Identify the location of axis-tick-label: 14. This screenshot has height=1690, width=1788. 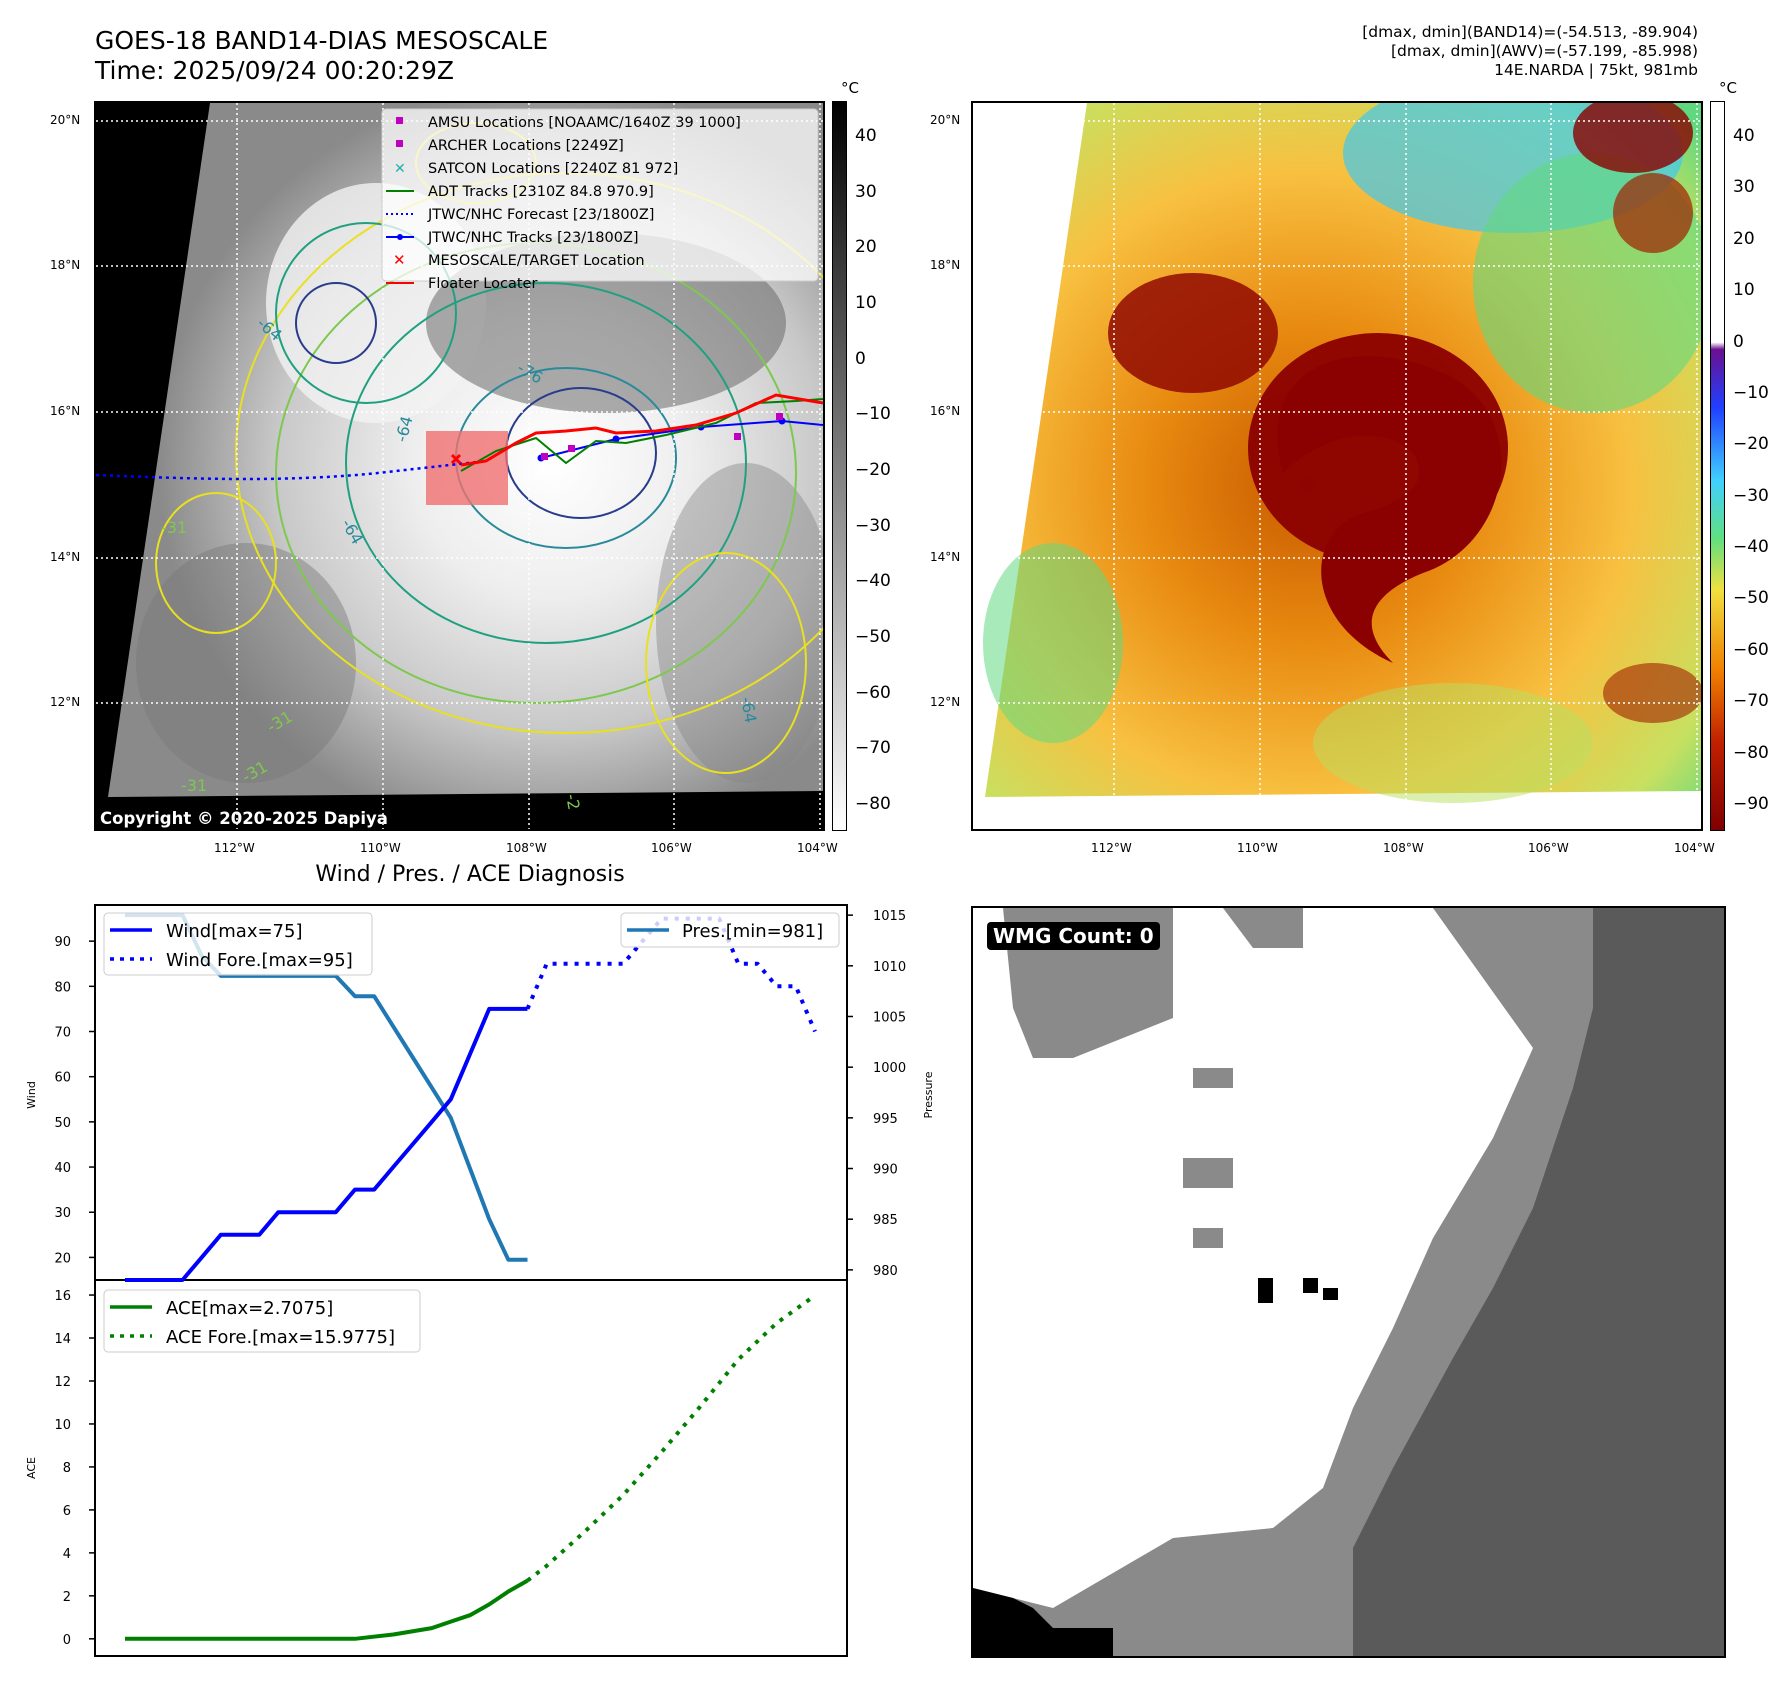
(62, 1339).